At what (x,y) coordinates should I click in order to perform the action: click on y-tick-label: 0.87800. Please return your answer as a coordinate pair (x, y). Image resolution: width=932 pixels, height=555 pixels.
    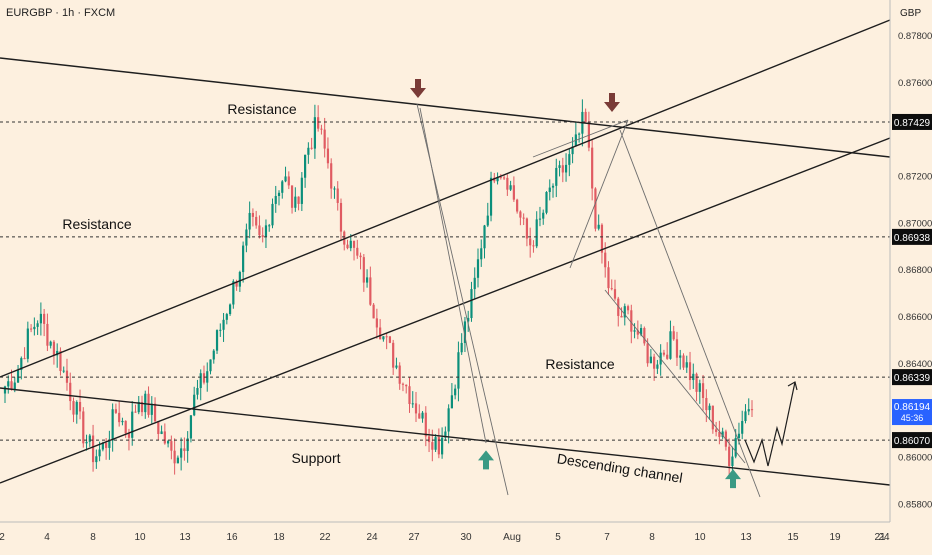
    Looking at the image, I should click on (915, 36).